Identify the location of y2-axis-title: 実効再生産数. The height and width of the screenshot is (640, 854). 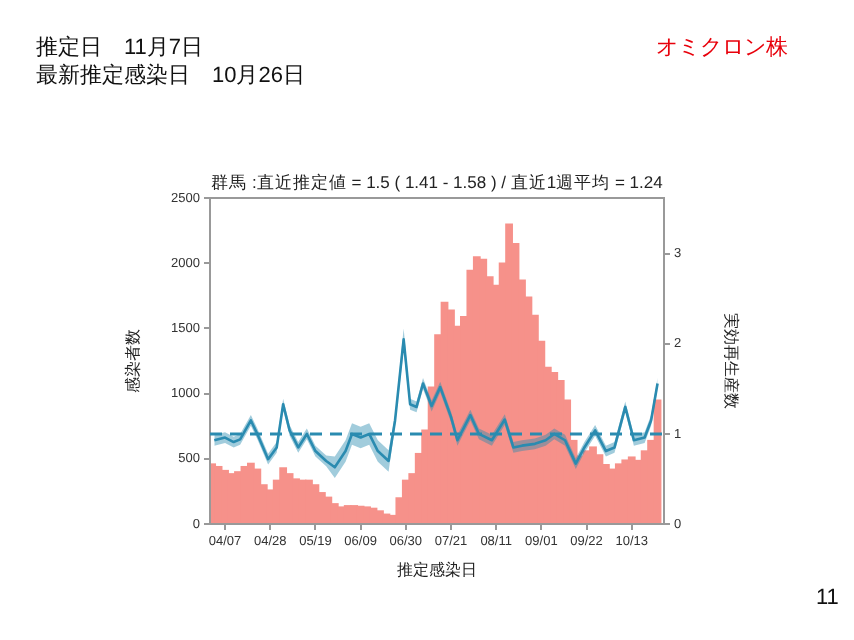
(730, 361).